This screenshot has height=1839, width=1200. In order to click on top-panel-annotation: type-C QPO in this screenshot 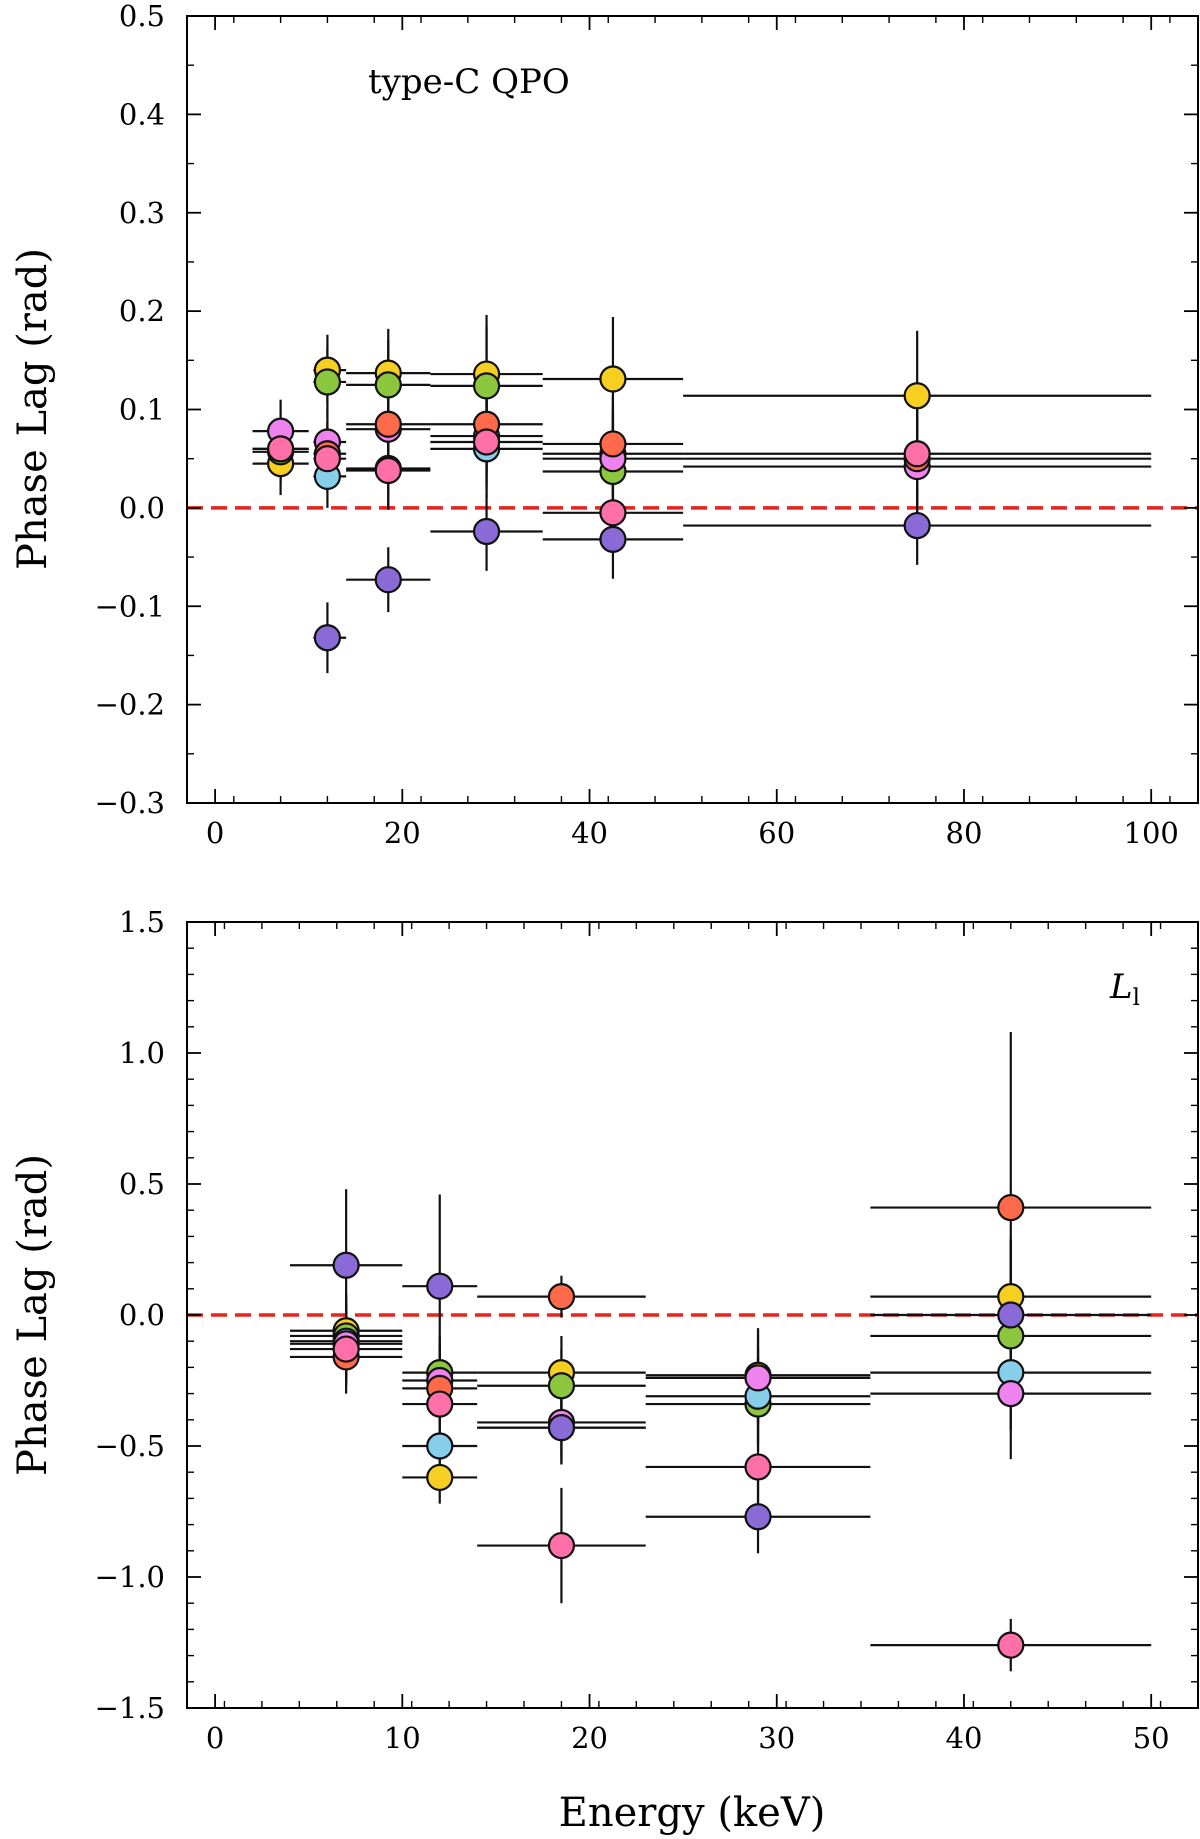, I will do `click(469, 82)`.